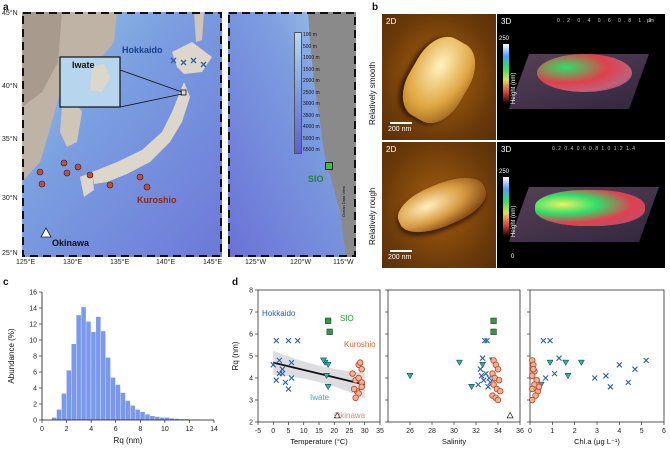 The width and height of the screenshot is (670, 449). Describe the element at coordinates (439, 77) in the screenshot. I see `afm-2d-smooth: 2D 200 nm` at that location.